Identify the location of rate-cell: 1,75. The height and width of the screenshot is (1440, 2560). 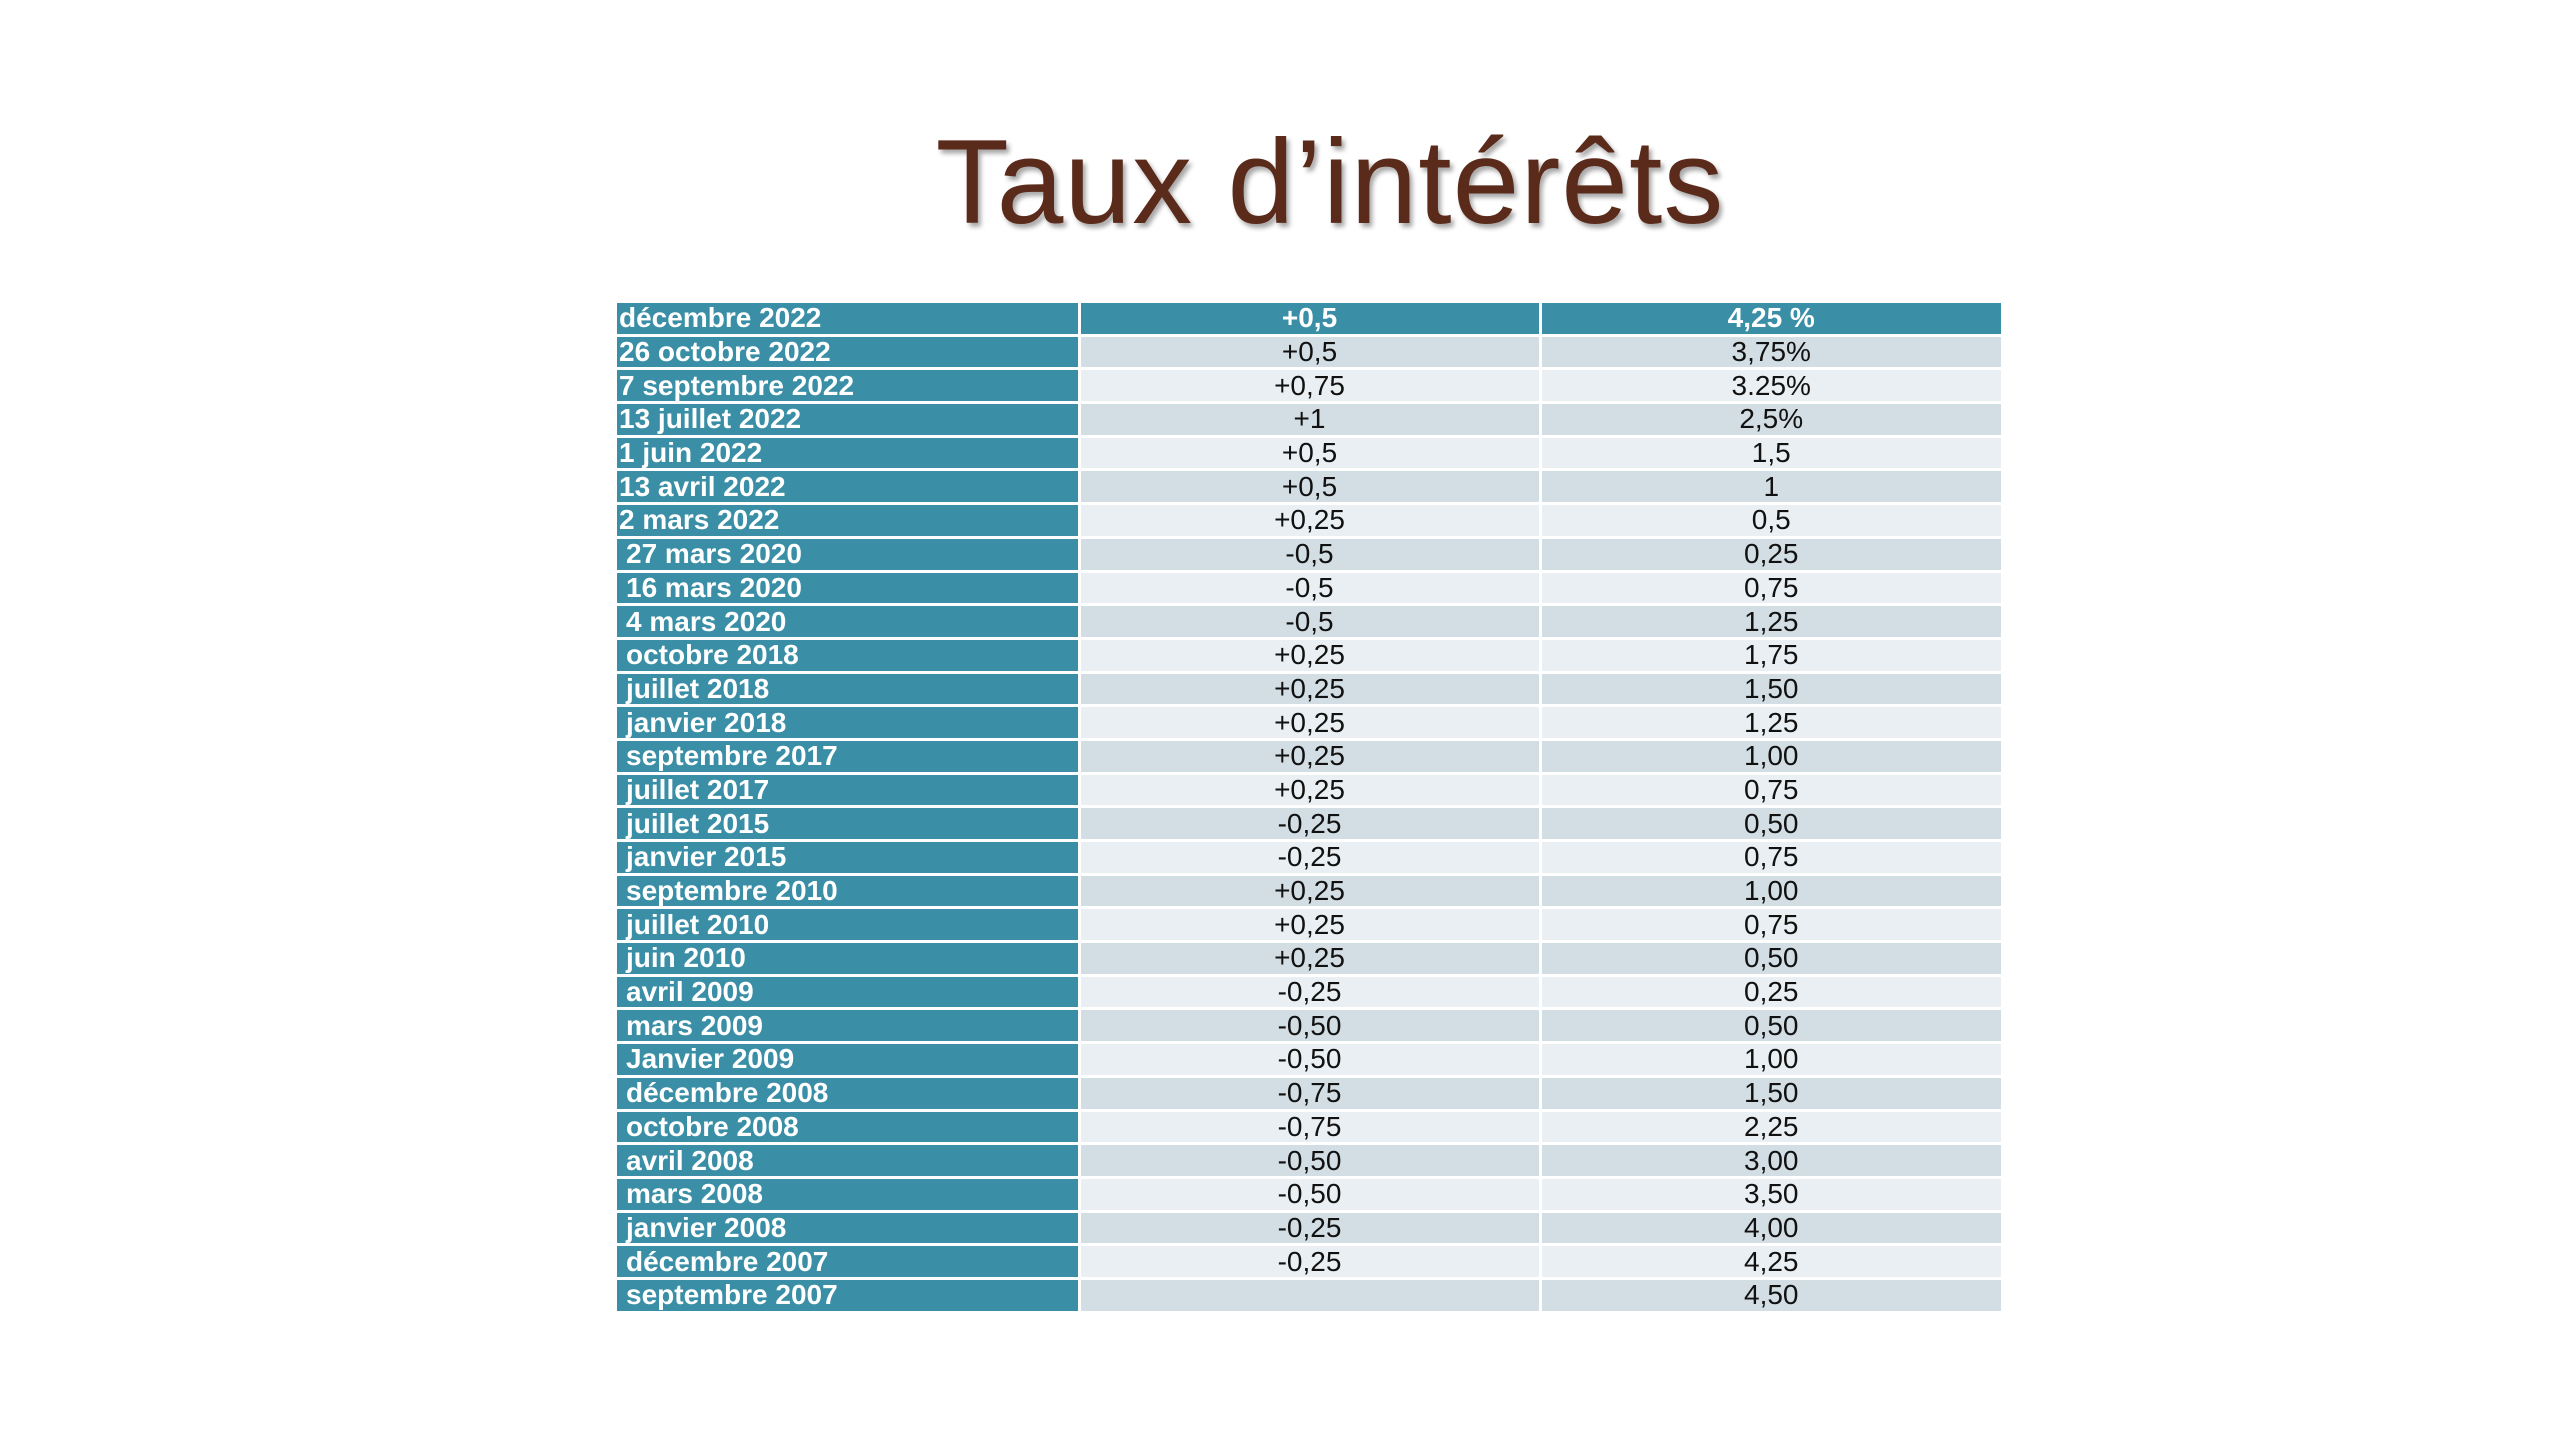
(1770, 656).